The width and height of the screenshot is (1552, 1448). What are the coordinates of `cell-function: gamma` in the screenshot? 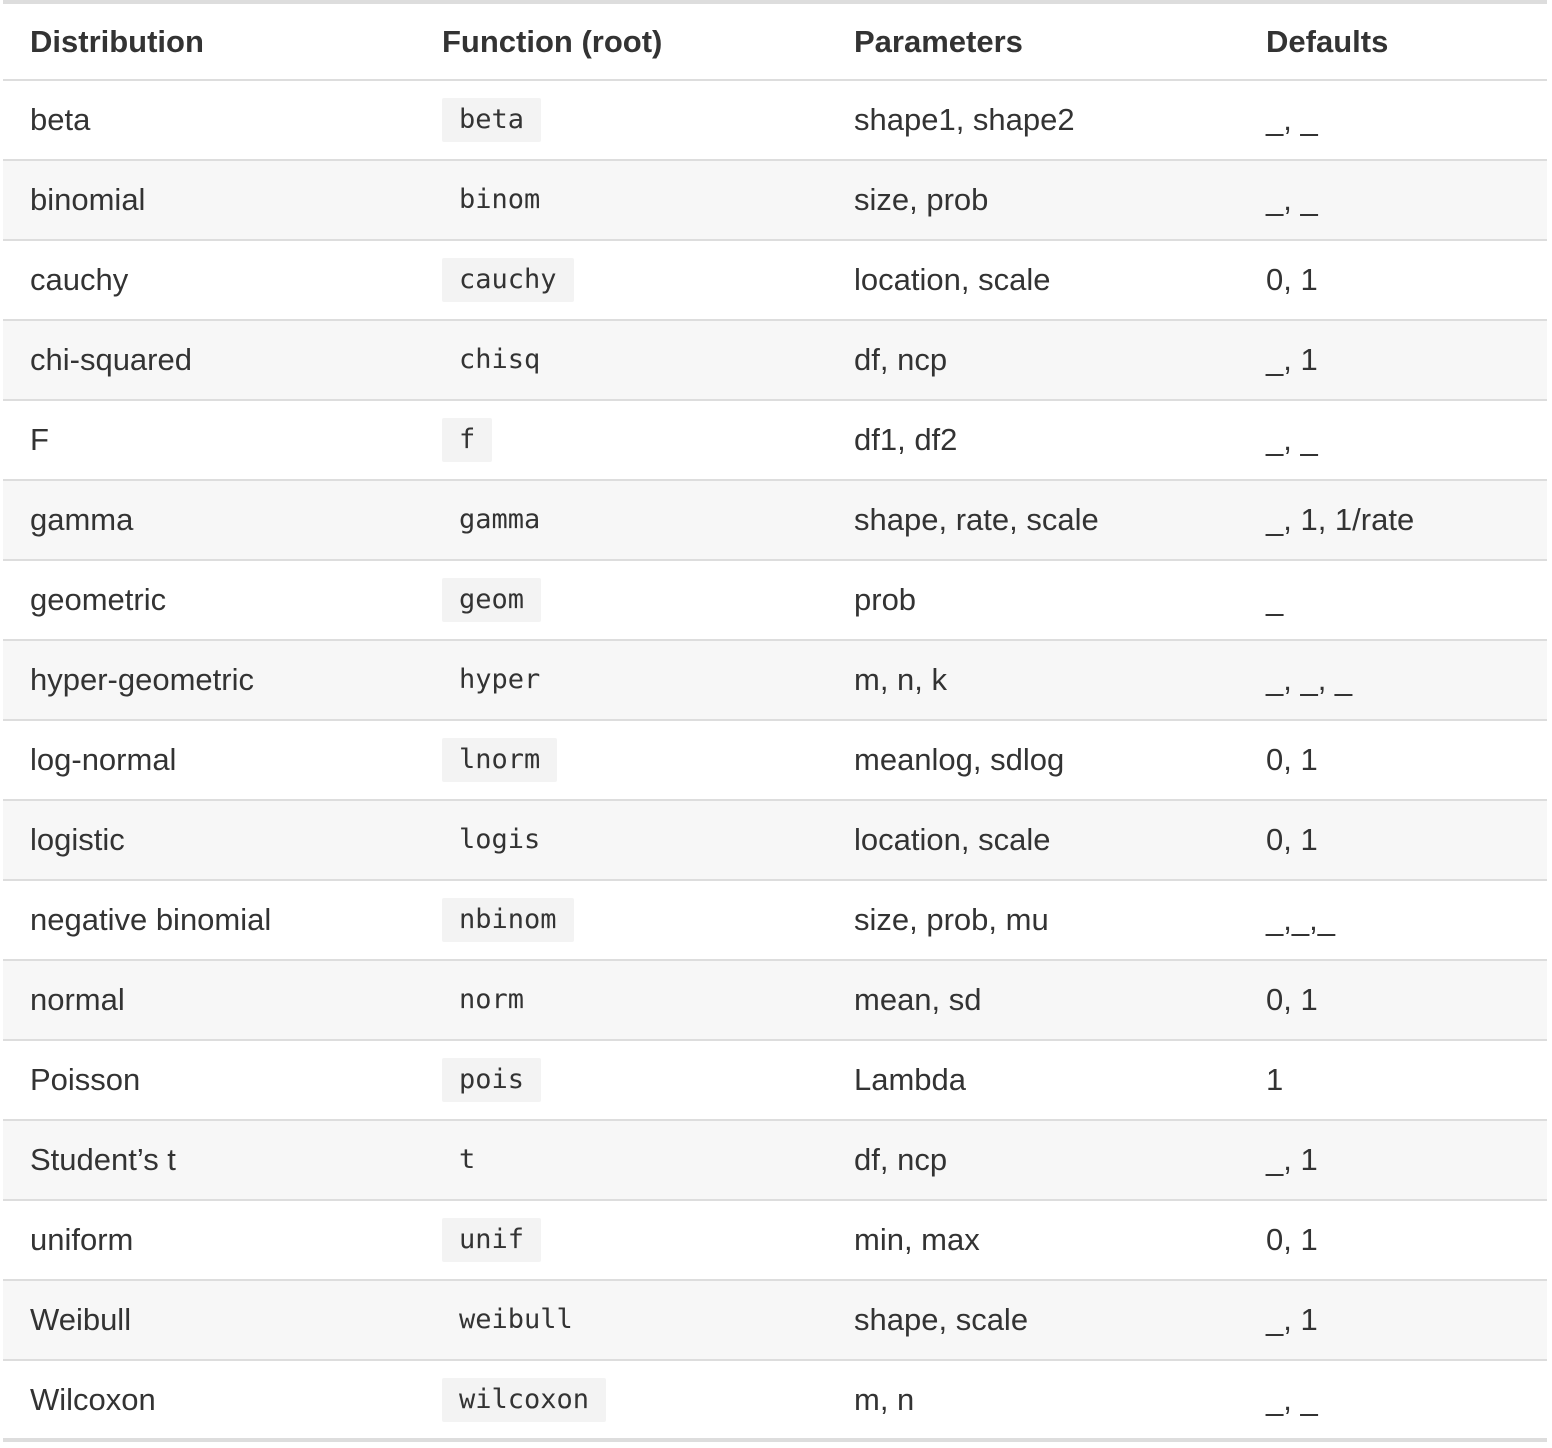 It's located at (621, 519).